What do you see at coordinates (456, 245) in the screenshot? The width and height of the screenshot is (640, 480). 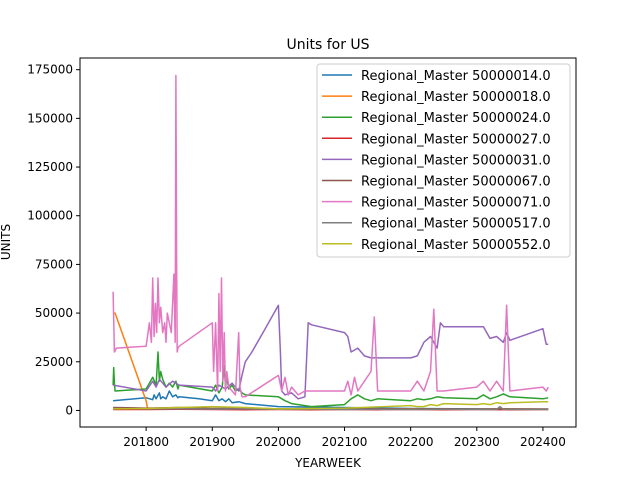 I see `legend-label-9: Regional_Master 50000552.0` at bounding box center [456, 245].